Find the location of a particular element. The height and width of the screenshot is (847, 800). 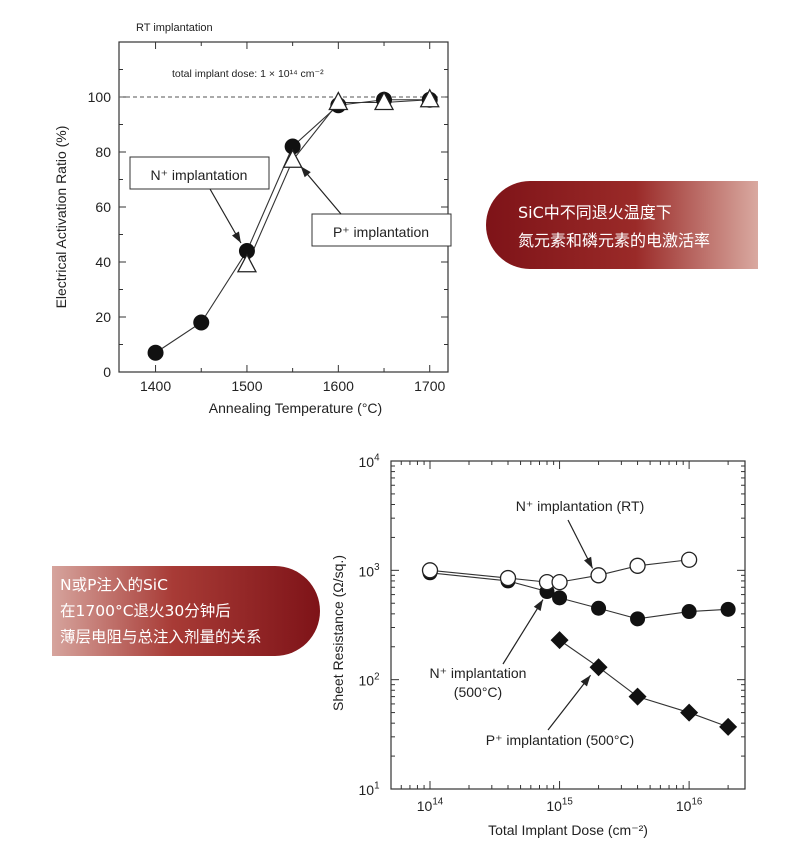

caption-top: SiC中不同退火温度下 氮元素和磷元素的电激活率 is located at coordinates (622, 225).